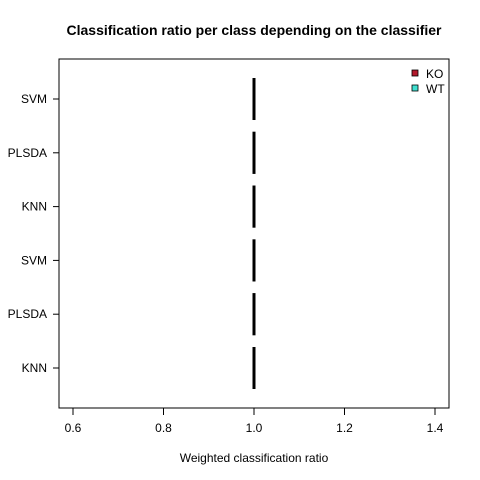 Image resolution: width=480 pixels, height=480 pixels. I want to click on legend-label-ko: KO, so click(434, 74).